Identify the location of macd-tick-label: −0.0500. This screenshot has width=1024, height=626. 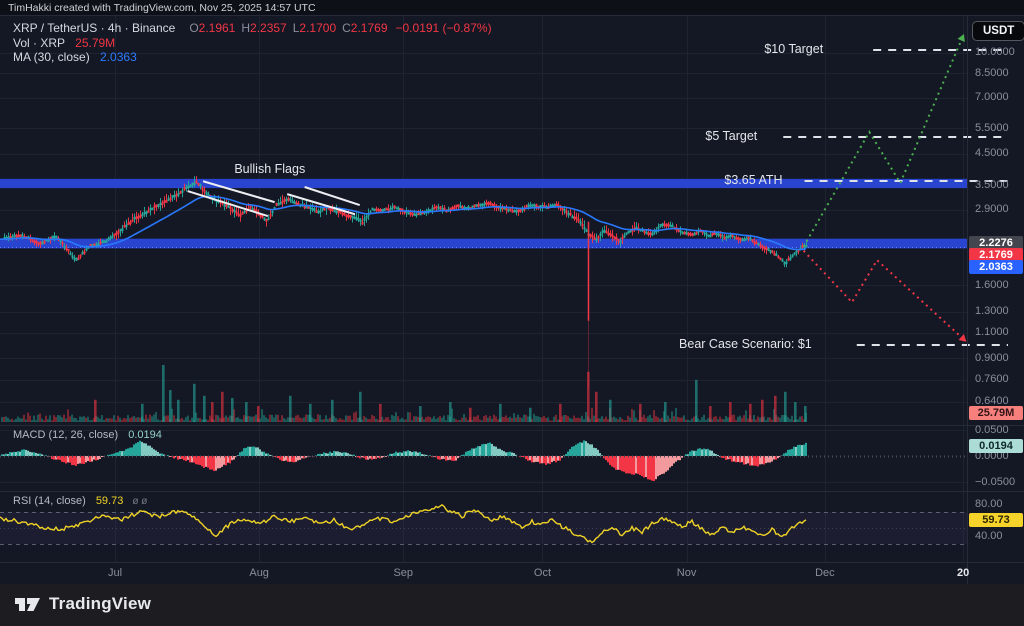
(995, 481).